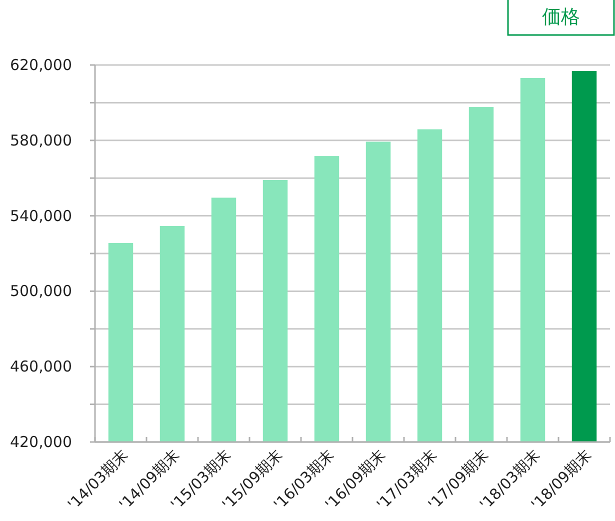 The width and height of the screenshot is (615, 521). What do you see at coordinates (41, 291) in the screenshot?
I see `y-tick-label: 500,000` at bounding box center [41, 291].